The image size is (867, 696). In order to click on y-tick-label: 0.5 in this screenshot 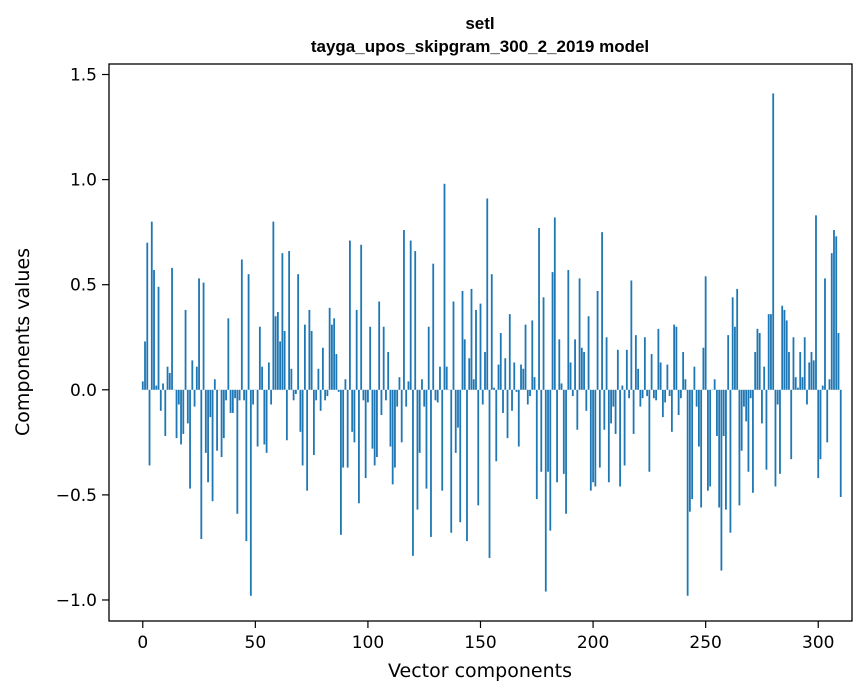, I will do `click(83, 286)`.